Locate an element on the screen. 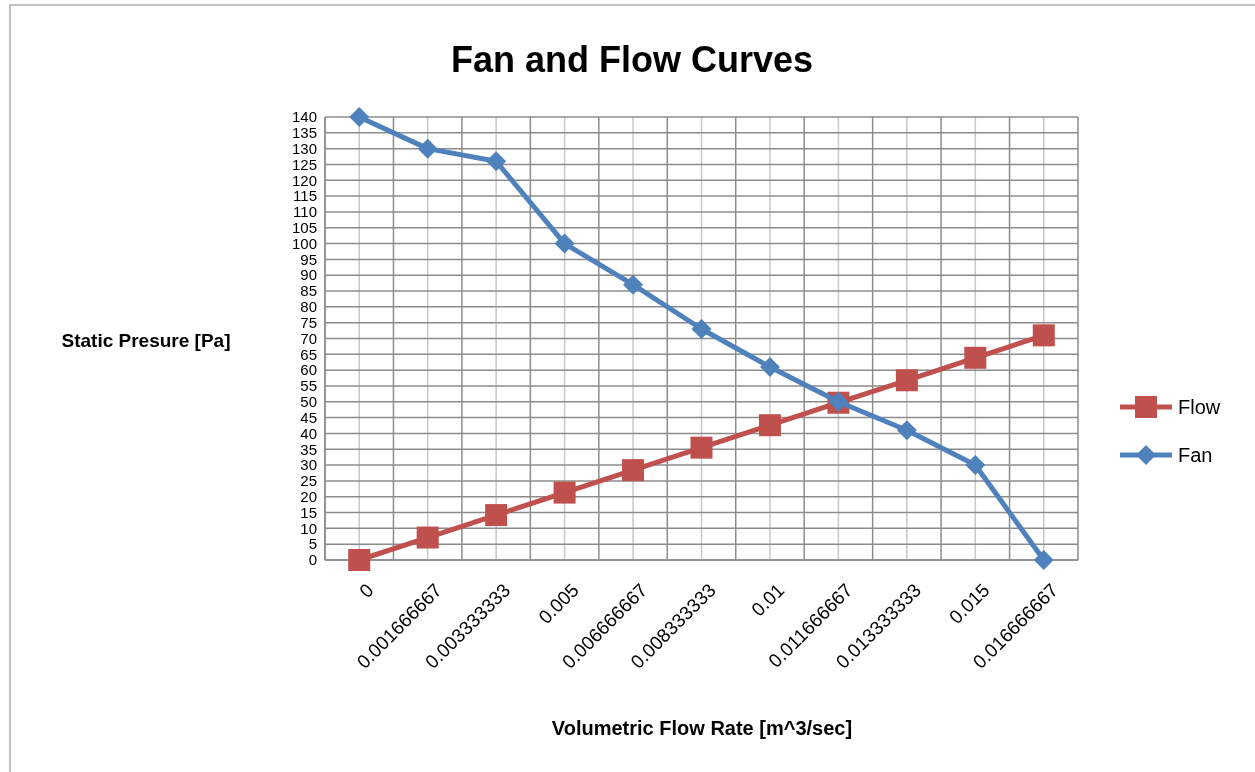 Image resolution: width=1255 pixels, height=772 pixels. y-tick-label: 115 is located at coordinates (305, 196).